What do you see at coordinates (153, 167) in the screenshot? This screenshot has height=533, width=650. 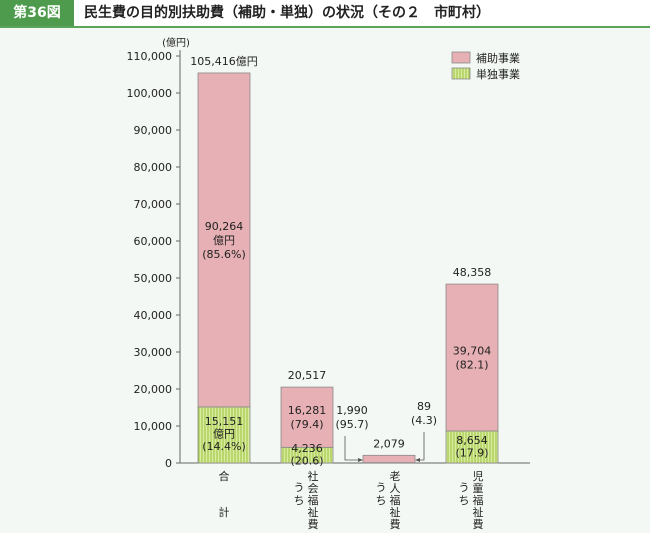 I see `y-tick-label: 80,000` at bounding box center [153, 167].